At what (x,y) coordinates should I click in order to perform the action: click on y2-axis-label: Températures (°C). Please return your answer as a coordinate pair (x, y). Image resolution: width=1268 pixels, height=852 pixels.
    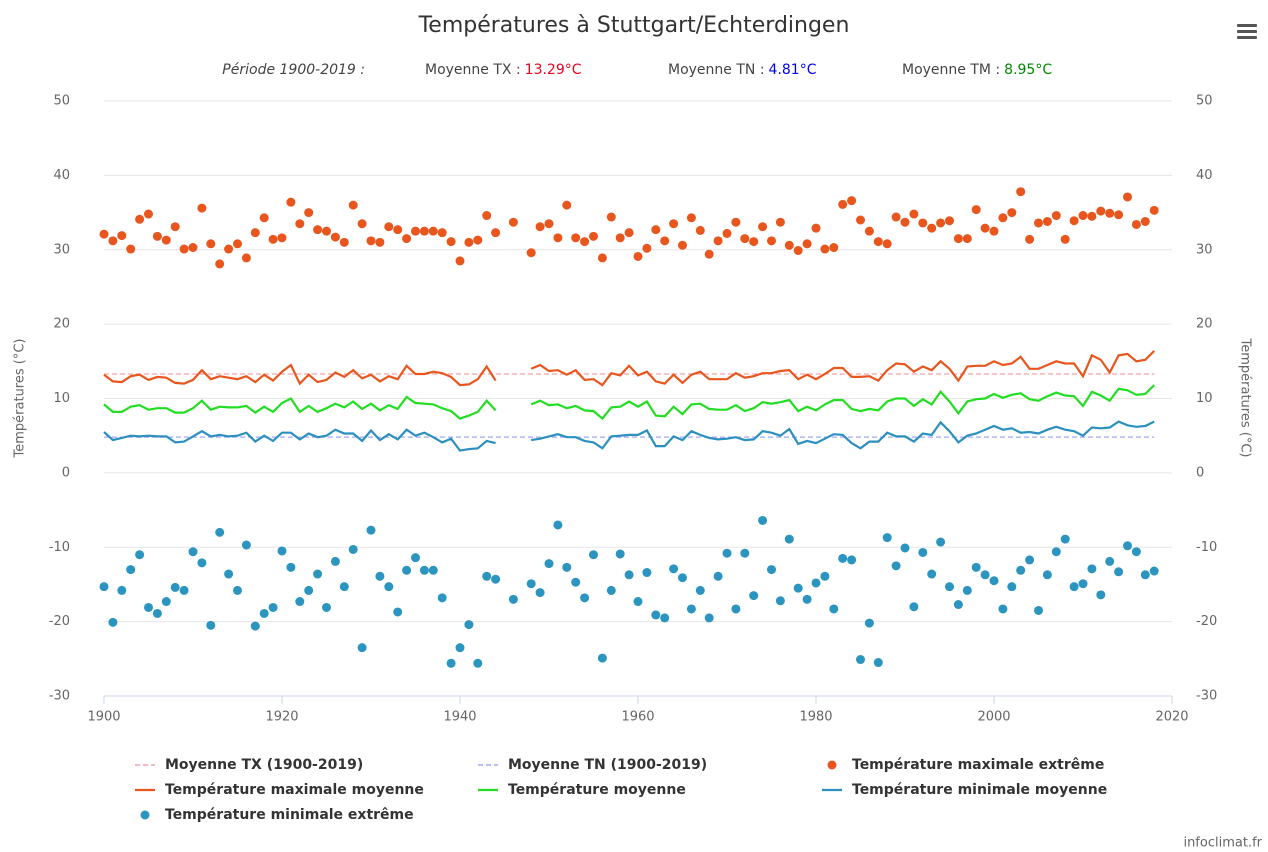
    Looking at the image, I should click on (1245, 398).